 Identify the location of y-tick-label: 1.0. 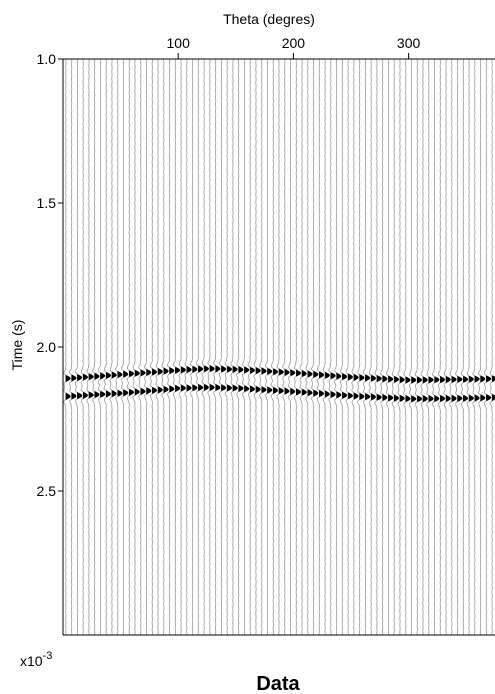
(47, 59).